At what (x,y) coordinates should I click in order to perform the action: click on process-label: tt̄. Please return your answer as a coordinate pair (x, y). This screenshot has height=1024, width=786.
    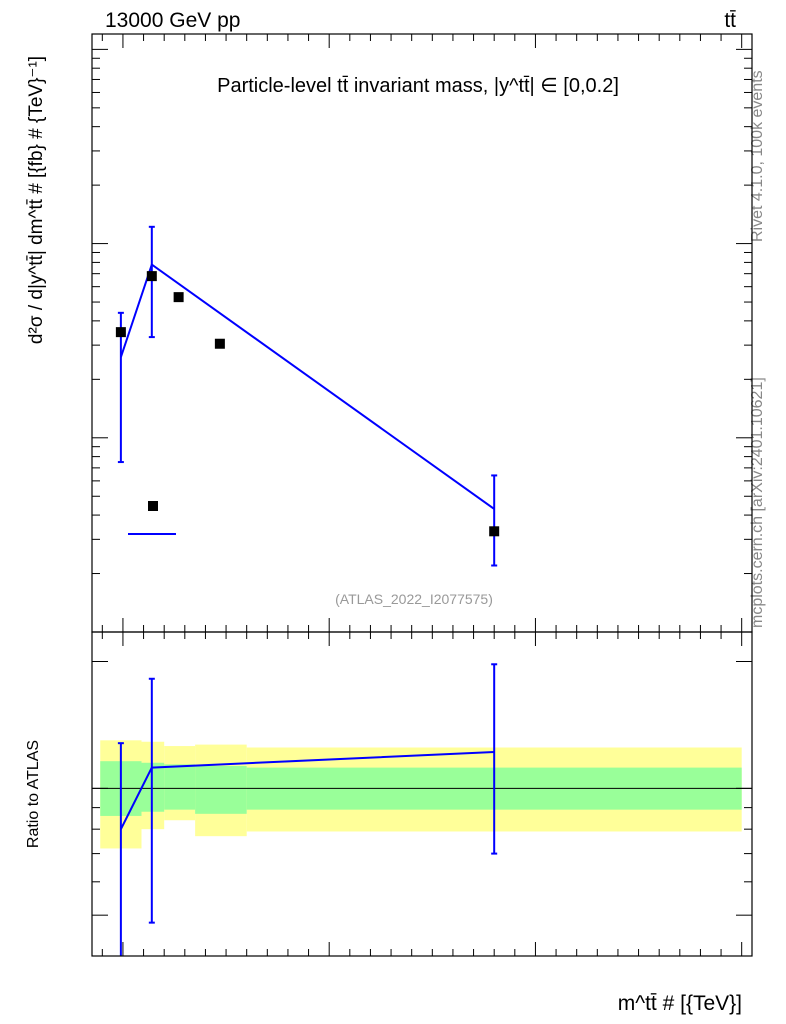
    Looking at the image, I should click on (730, 20).